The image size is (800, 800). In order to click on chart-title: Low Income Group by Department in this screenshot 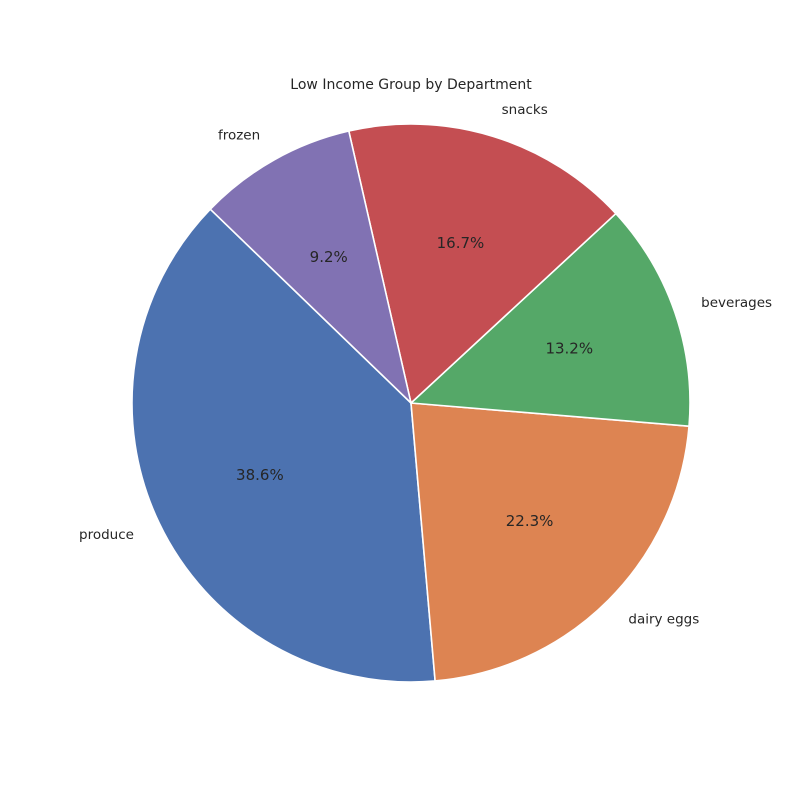, I will do `click(411, 85)`.